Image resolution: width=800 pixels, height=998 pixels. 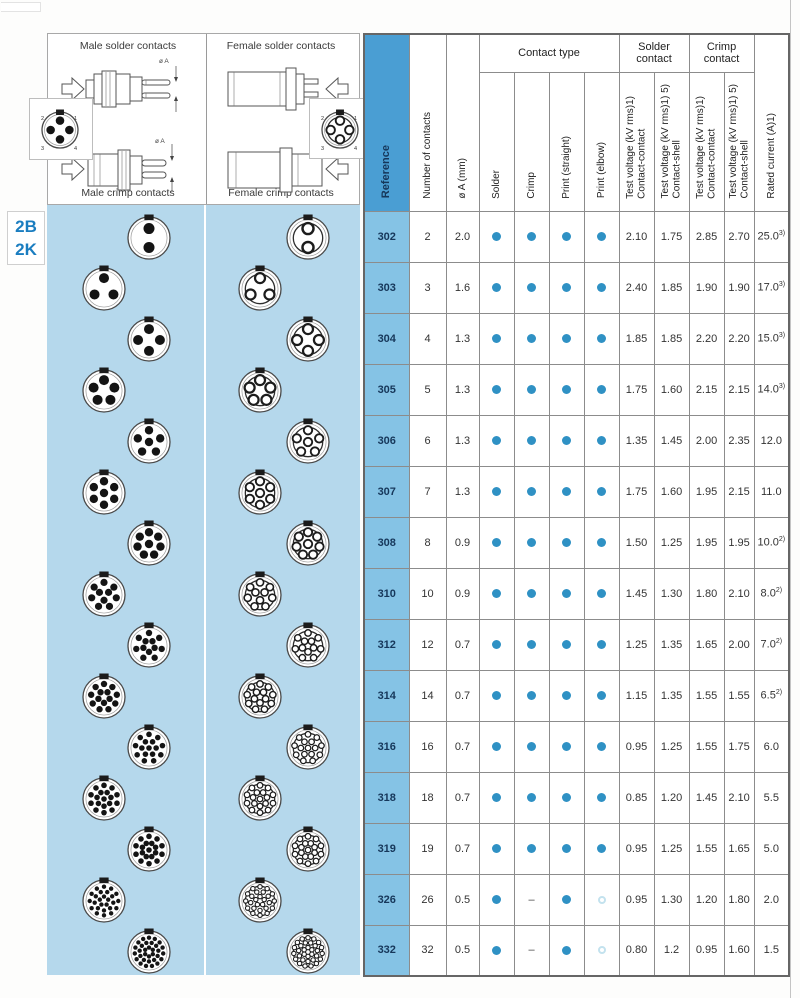 I want to click on contacts-cell: 14, so click(x=427, y=695).